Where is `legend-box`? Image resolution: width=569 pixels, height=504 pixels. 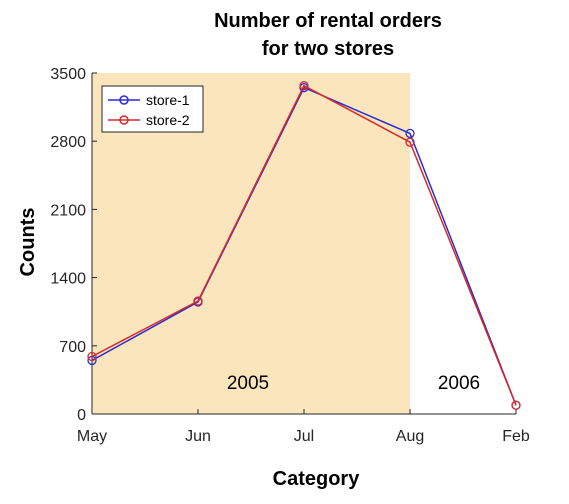
legend-box is located at coordinates (152, 109).